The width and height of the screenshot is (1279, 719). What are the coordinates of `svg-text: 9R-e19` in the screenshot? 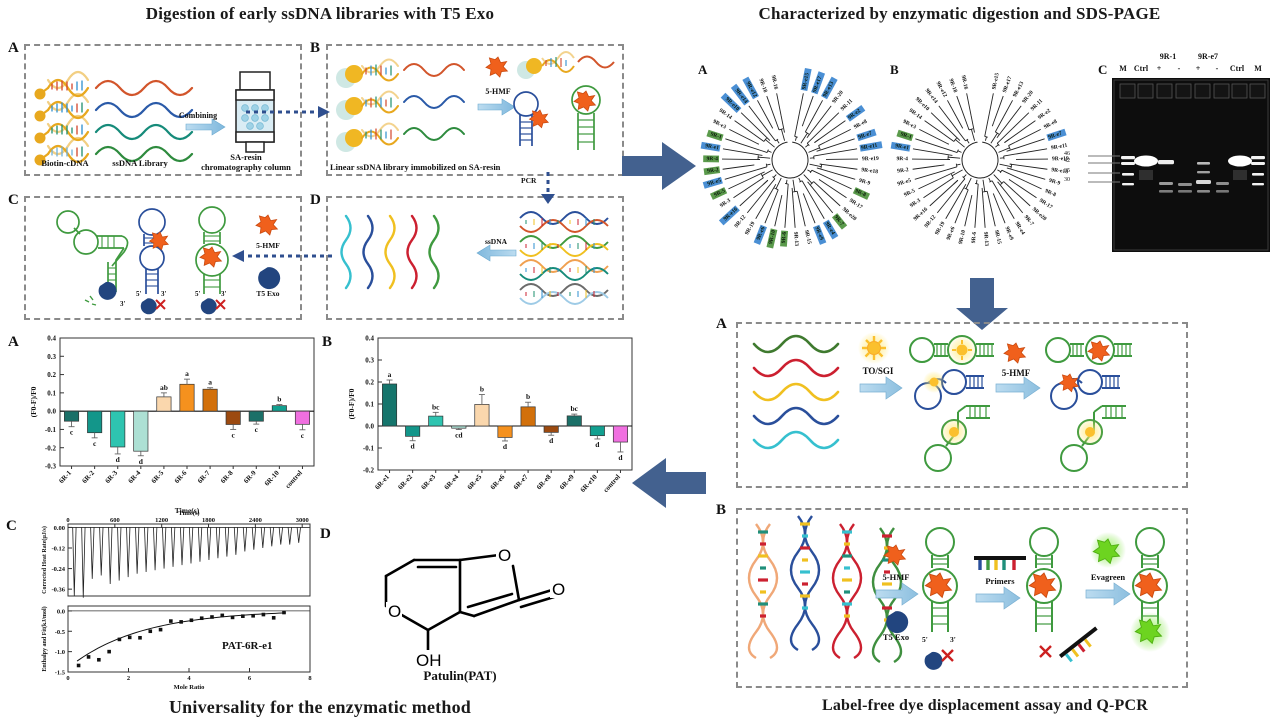 It's located at (870, 159).